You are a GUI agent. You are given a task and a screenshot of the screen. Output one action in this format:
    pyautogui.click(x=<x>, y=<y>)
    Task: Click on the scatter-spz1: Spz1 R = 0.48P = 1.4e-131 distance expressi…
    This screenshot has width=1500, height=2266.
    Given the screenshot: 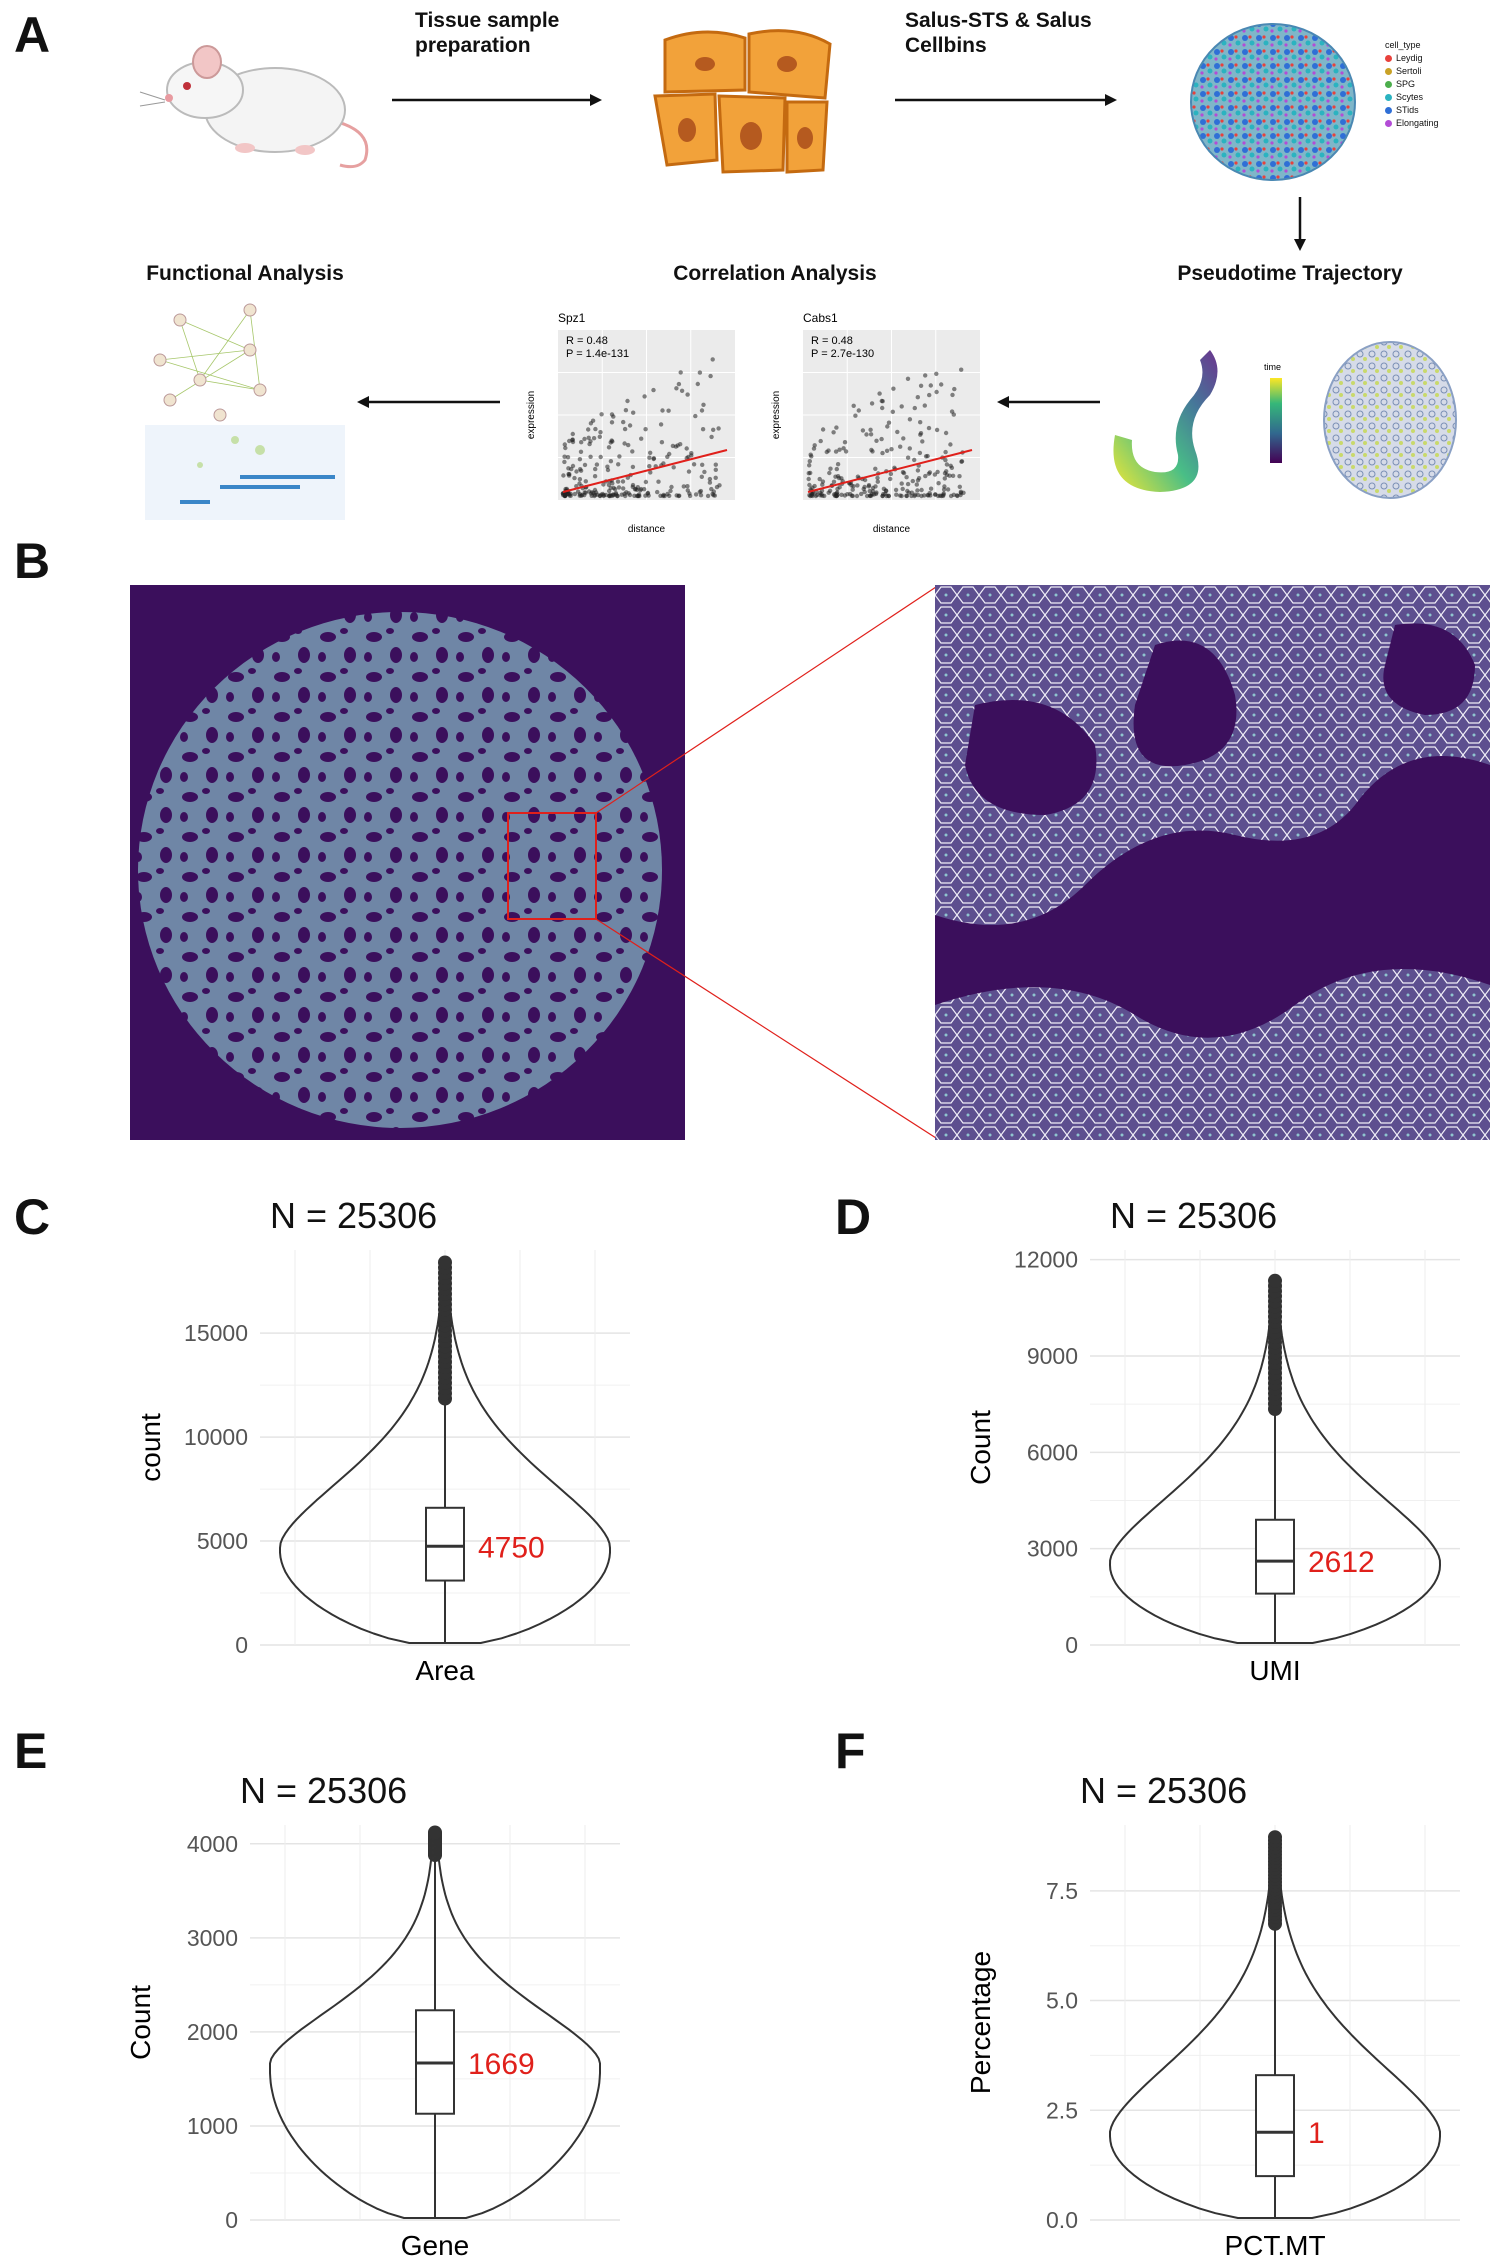 What is the action you would take?
    pyautogui.click(x=630, y=423)
    